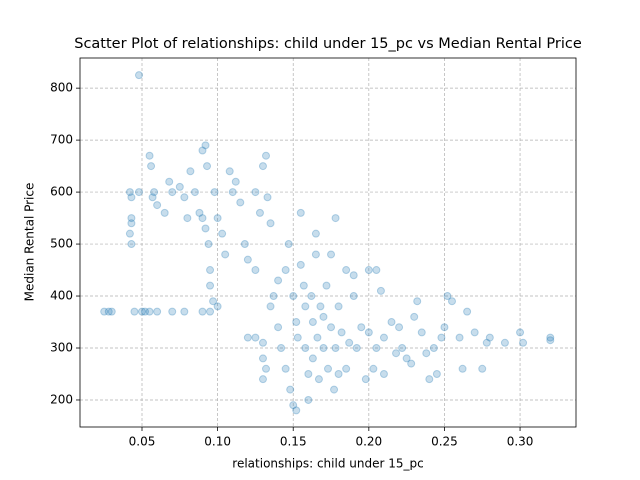 The width and height of the screenshot is (640, 480). What do you see at coordinates (61, 140) in the screenshot?
I see `y-tick-label: 700` at bounding box center [61, 140].